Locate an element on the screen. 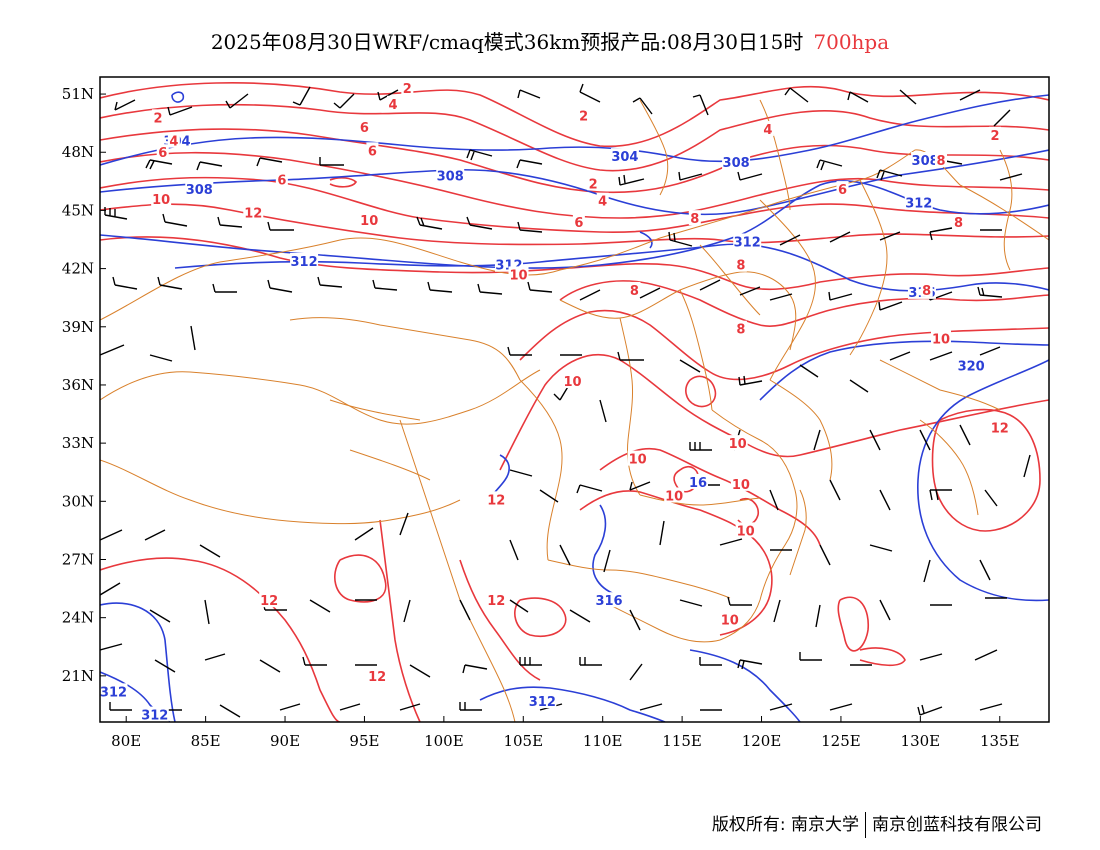 The width and height of the screenshot is (1100, 850). lon-label: 110E is located at coordinates (603, 741).